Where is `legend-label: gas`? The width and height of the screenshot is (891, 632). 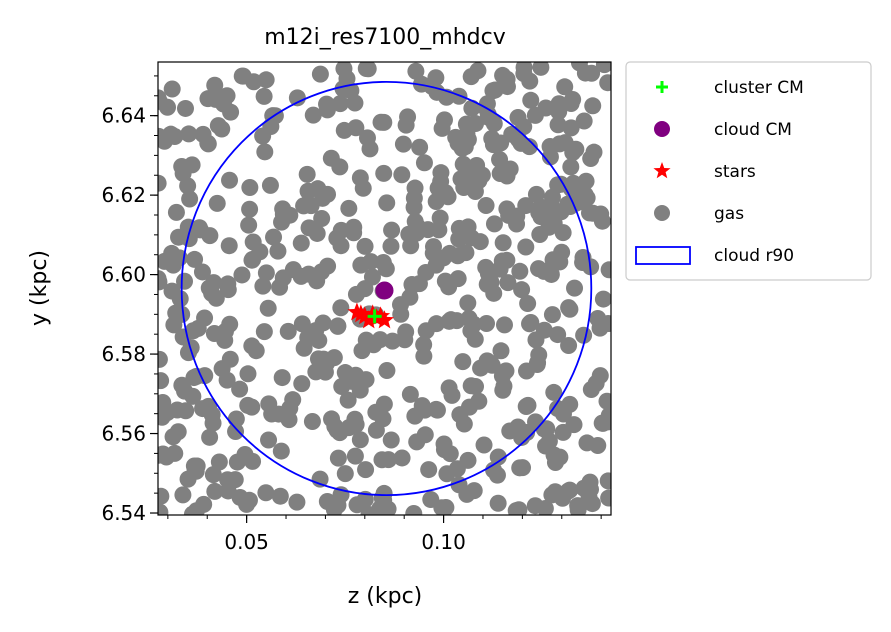
legend-label: gas is located at coordinates (729, 214).